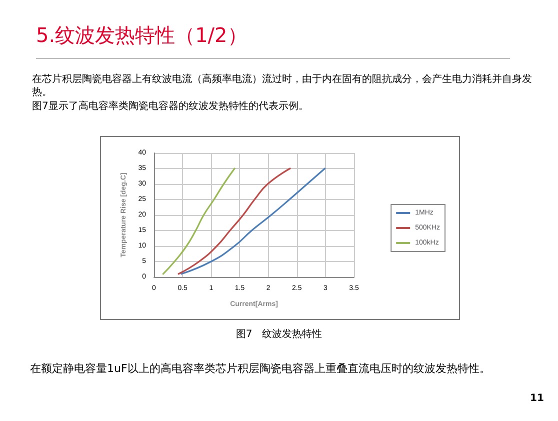 Image resolution: width=558 pixels, height=421 pixels. I want to click on text: 11, so click(537, 398).